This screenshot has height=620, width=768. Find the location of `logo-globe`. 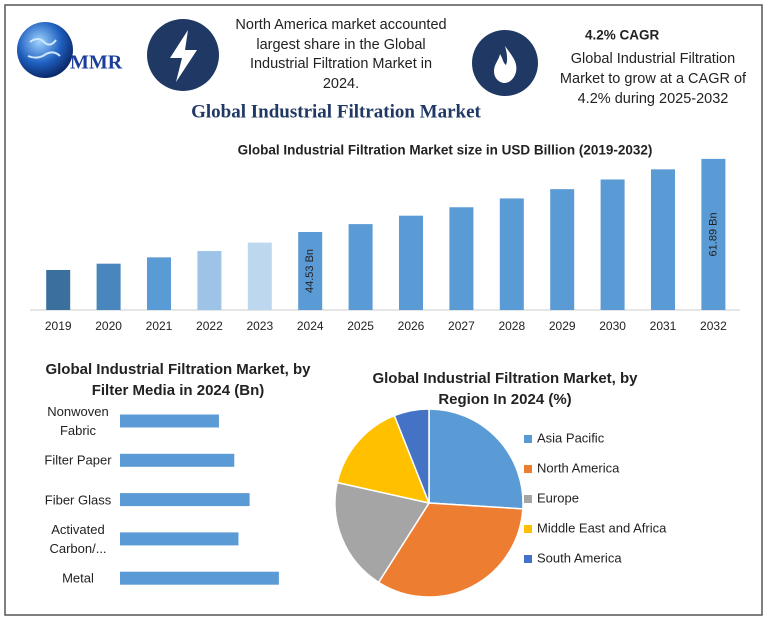

logo-globe is located at coordinates (45, 50).